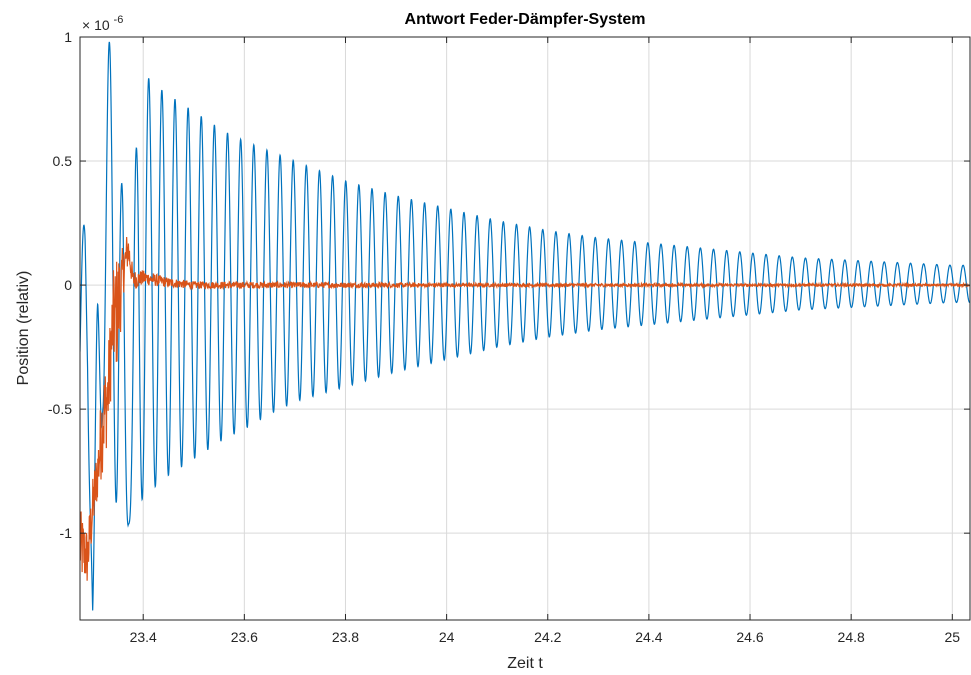 The width and height of the screenshot is (971, 675). What do you see at coordinates (525, 19) in the screenshot?
I see `chart-title: Antwort Feder-Dämpfer-System` at bounding box center [525, 19].